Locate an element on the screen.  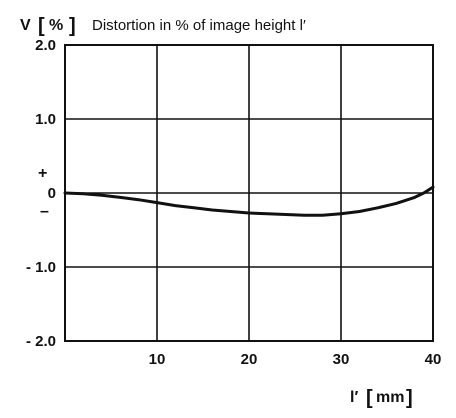
x-axis-unit-bracket-open: [ is located at coordinates (369, 398).